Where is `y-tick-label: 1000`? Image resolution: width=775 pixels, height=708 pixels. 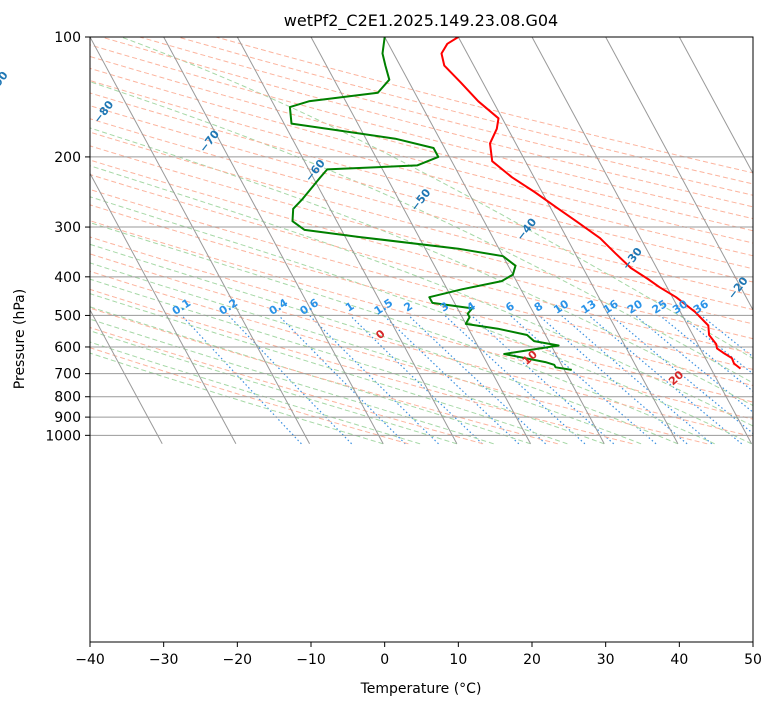
y-tick-label: 1000 is located at coordinates (63, 436).